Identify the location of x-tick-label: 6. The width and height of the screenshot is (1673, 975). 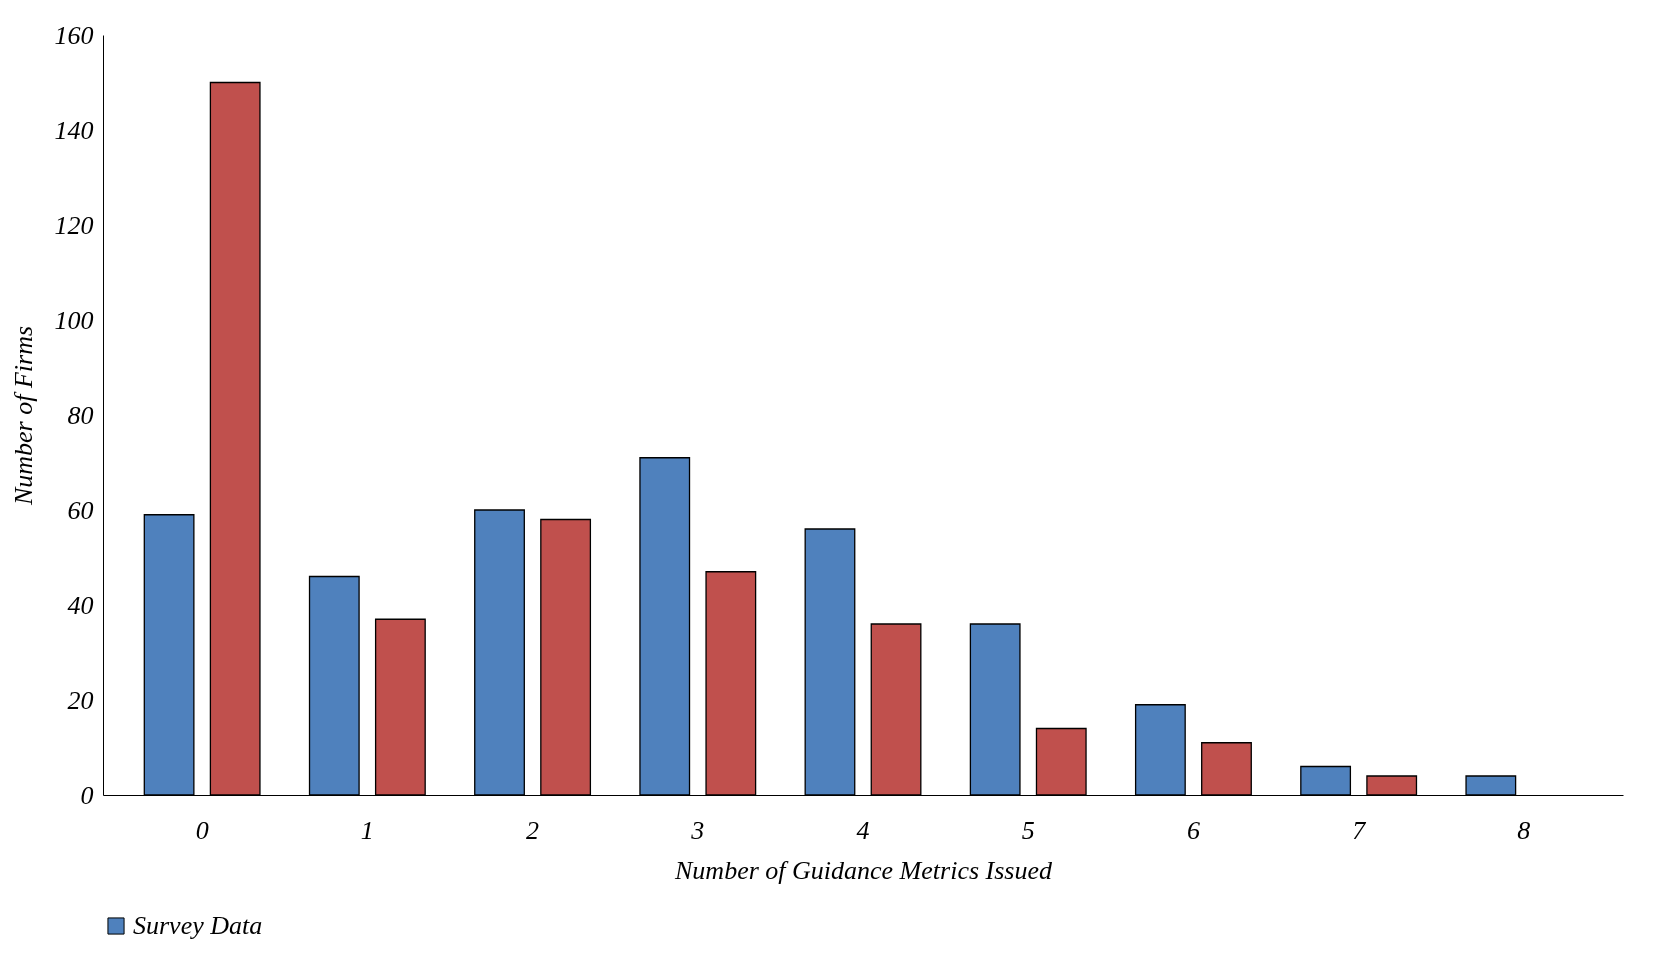
(1193, 830).